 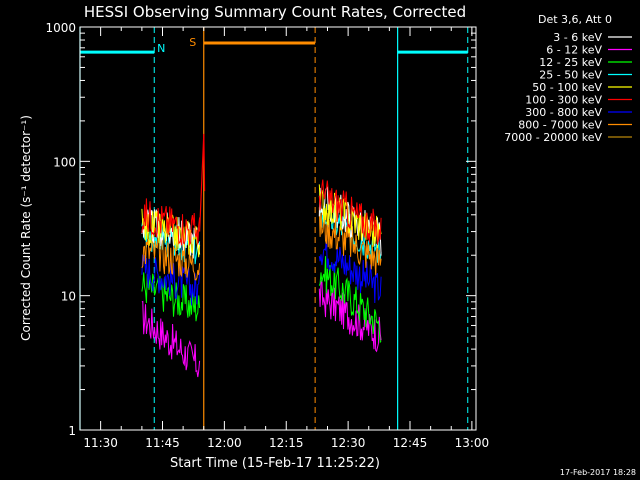 What do you see at coordinates (275, 463) in the screenshot?
I see `x-axis-label: Start Time (15-Feb-17 11:25:22)` at bounding box center [275, 463].